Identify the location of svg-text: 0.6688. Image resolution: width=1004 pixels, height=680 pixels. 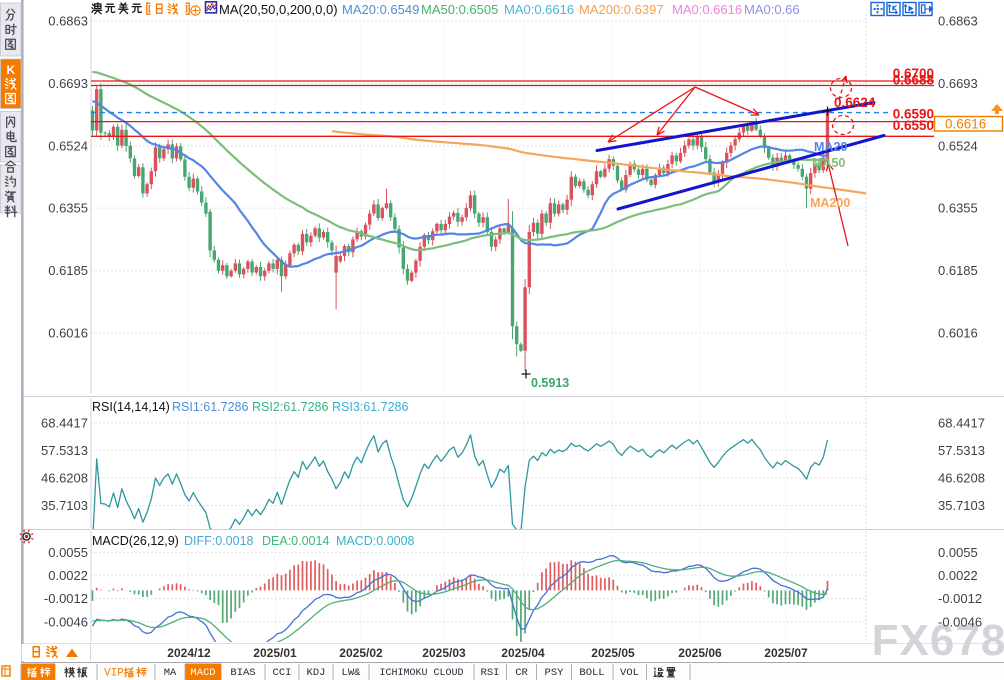
(914, 80).